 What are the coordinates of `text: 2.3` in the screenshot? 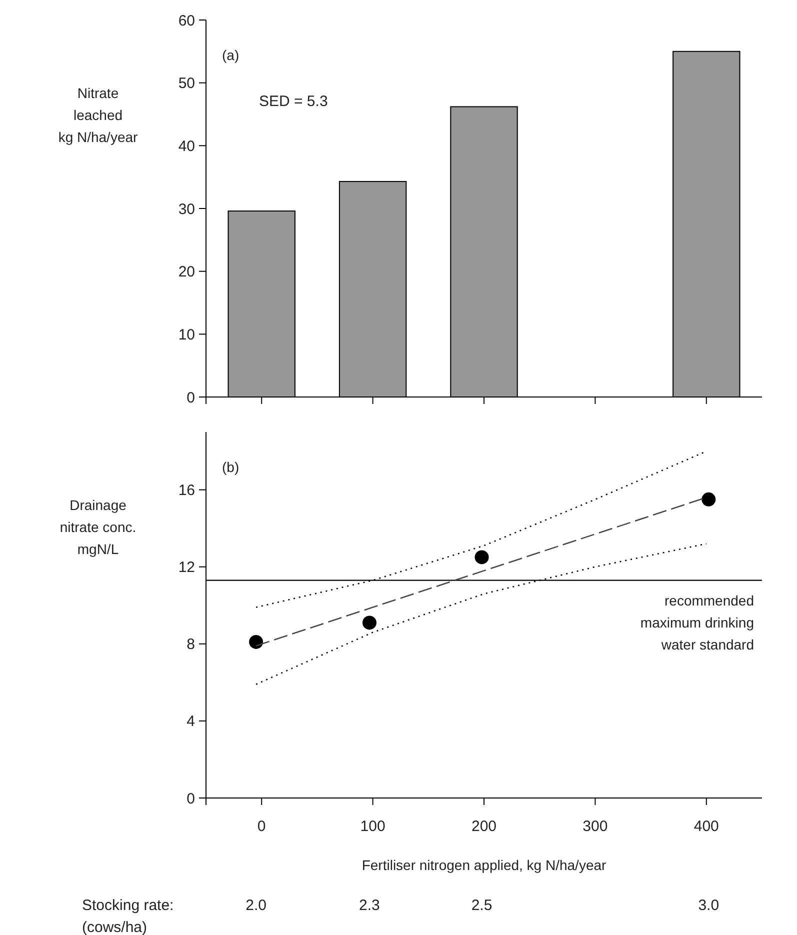 It's located at (369, 905).